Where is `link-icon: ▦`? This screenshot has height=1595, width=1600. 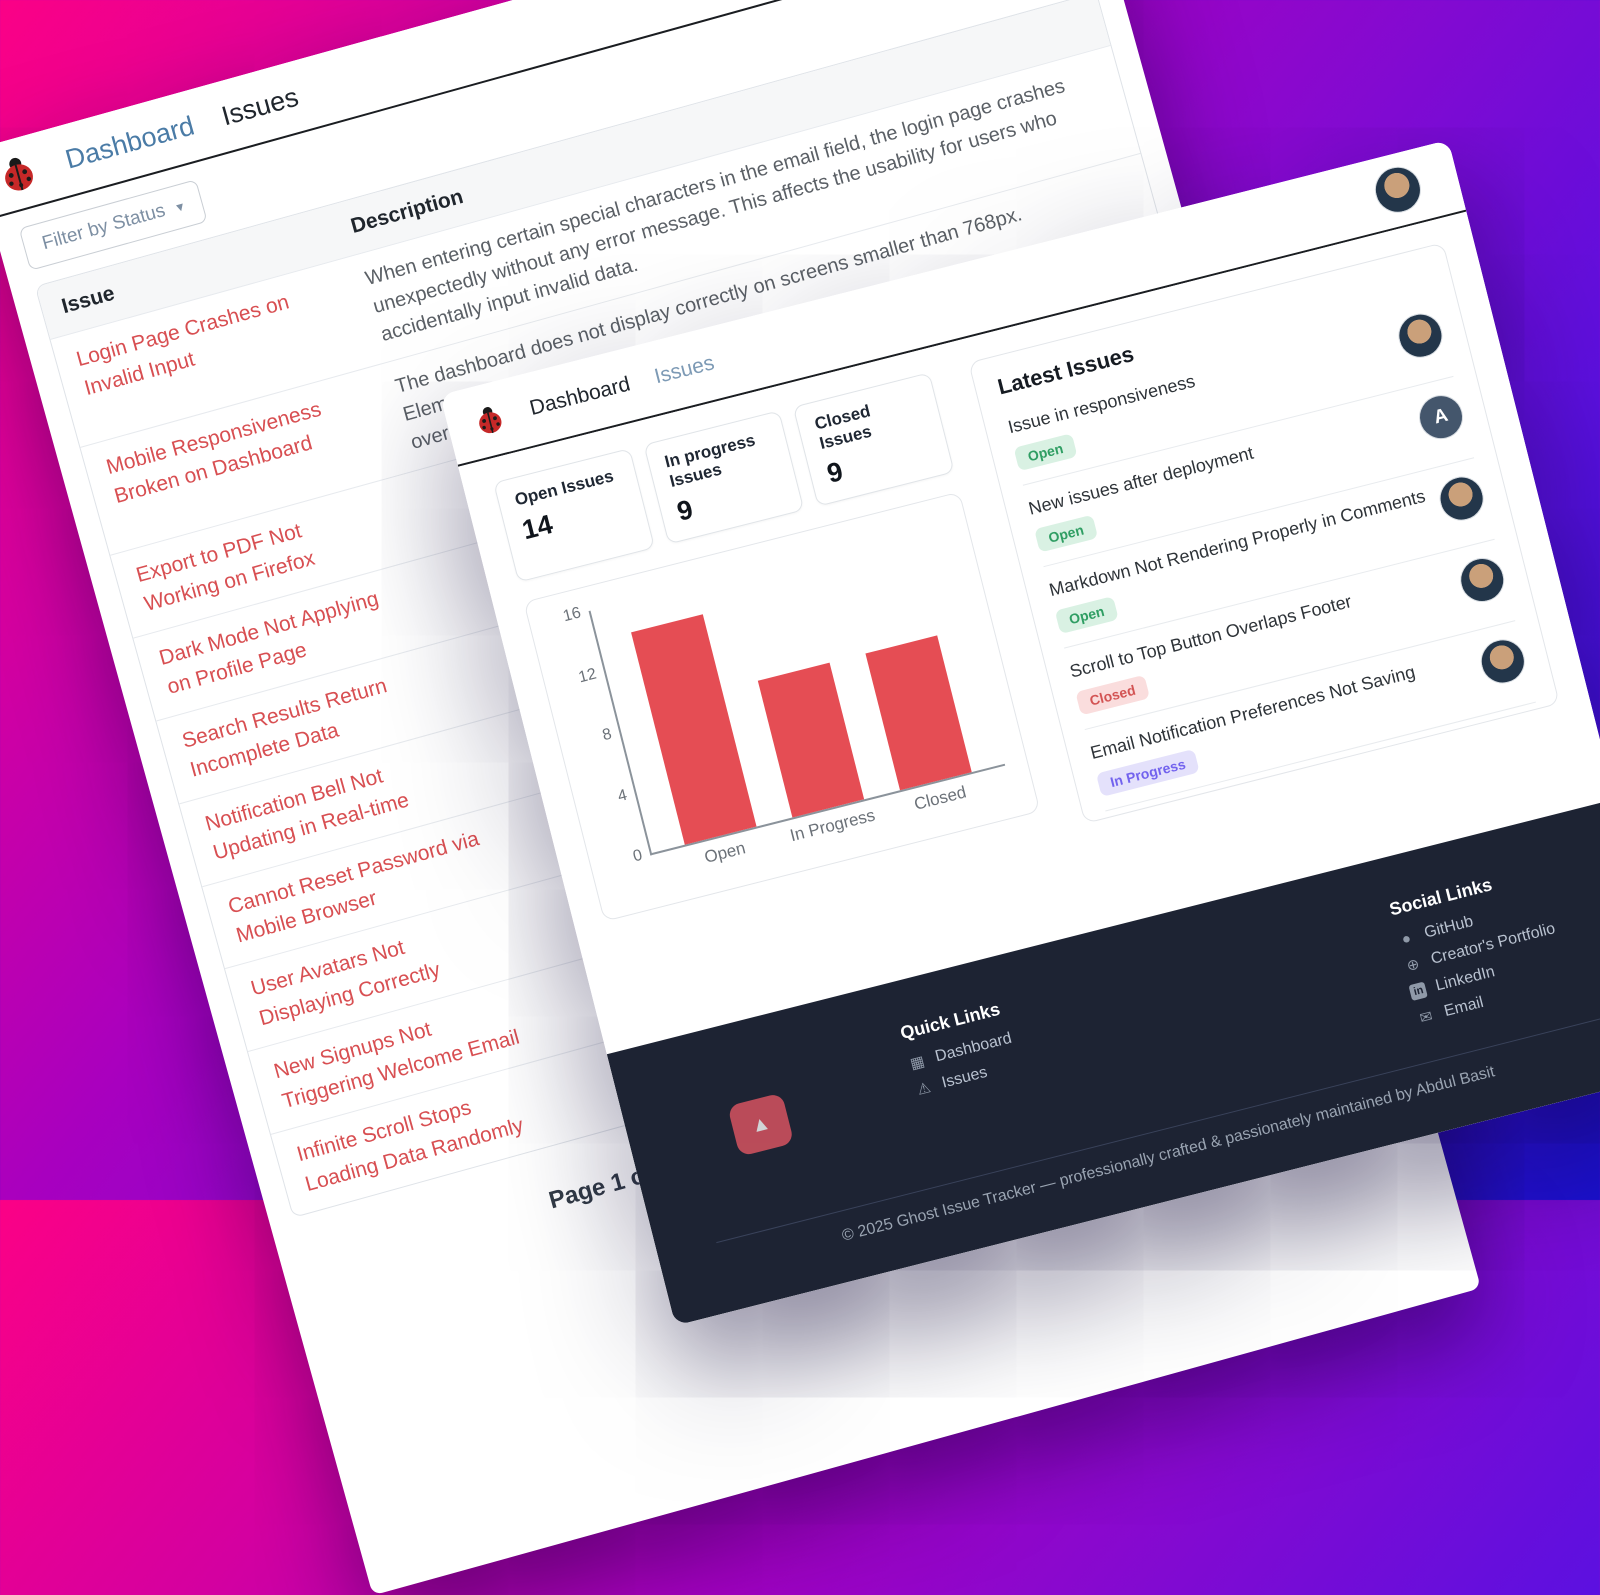 link-icon: ▦ is located at coordinates (917, 1062).